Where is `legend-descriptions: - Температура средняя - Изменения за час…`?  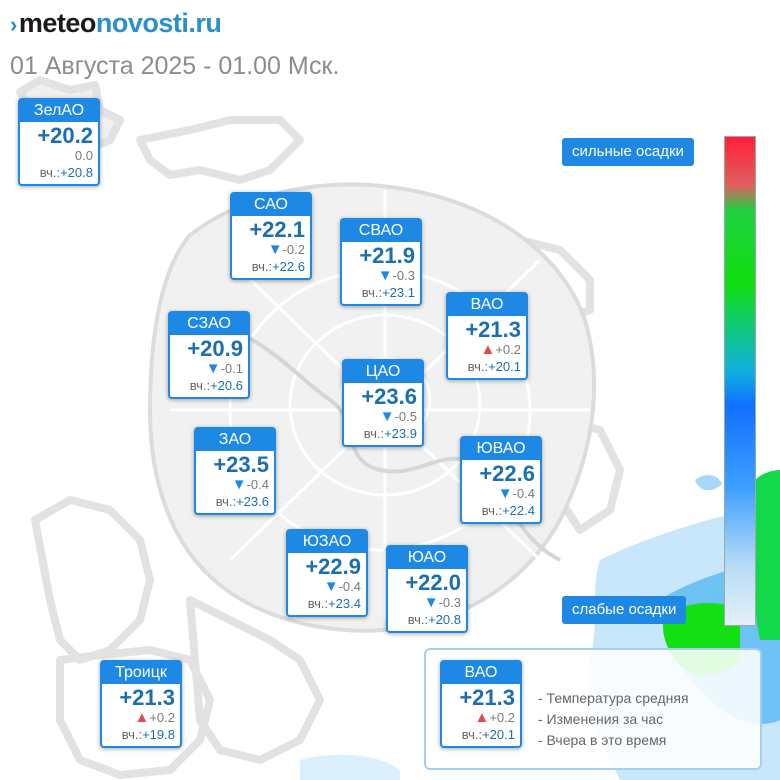
legend-descriptions: - Температура средняя - Изменения за час… is located at coordinates (613, 719).